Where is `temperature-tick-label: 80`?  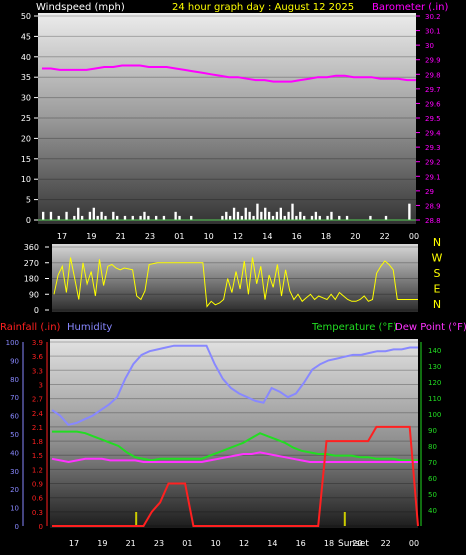 temperature-tick-label: 80 is located at coordinates (432, 447).